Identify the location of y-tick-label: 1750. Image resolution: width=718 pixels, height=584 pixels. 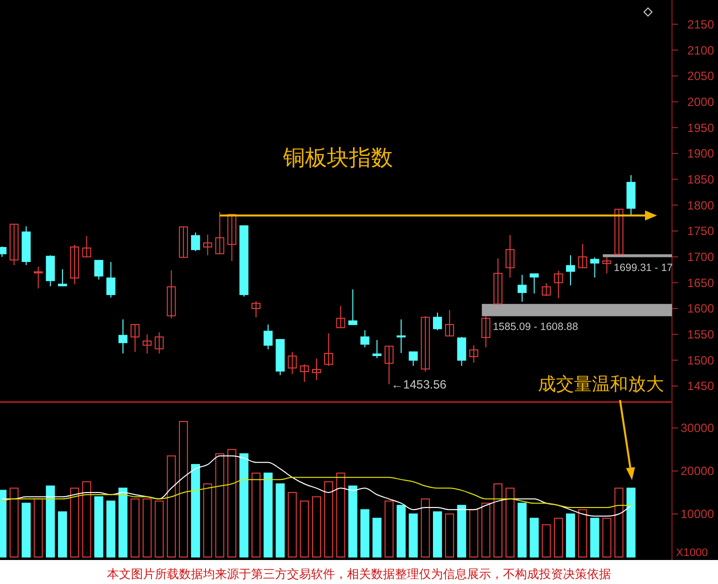
(700, 231).